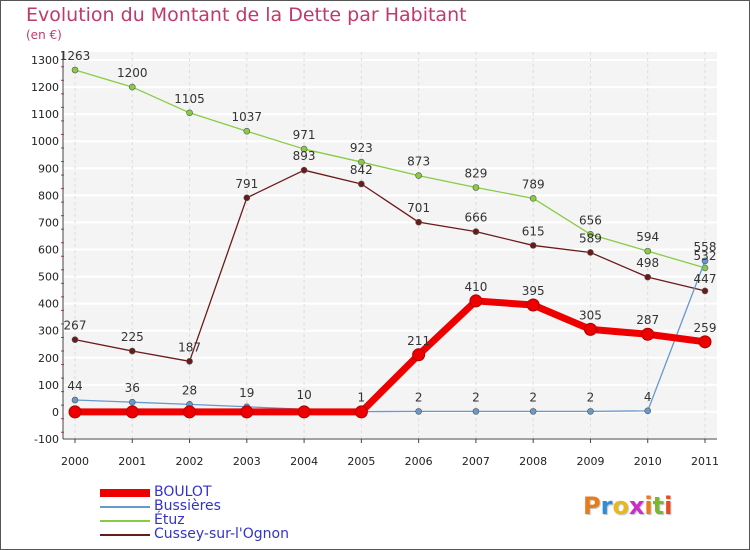 This screenshot has width=750, height=550. I want to click on legend-item: Étuz, so click(250, 521).